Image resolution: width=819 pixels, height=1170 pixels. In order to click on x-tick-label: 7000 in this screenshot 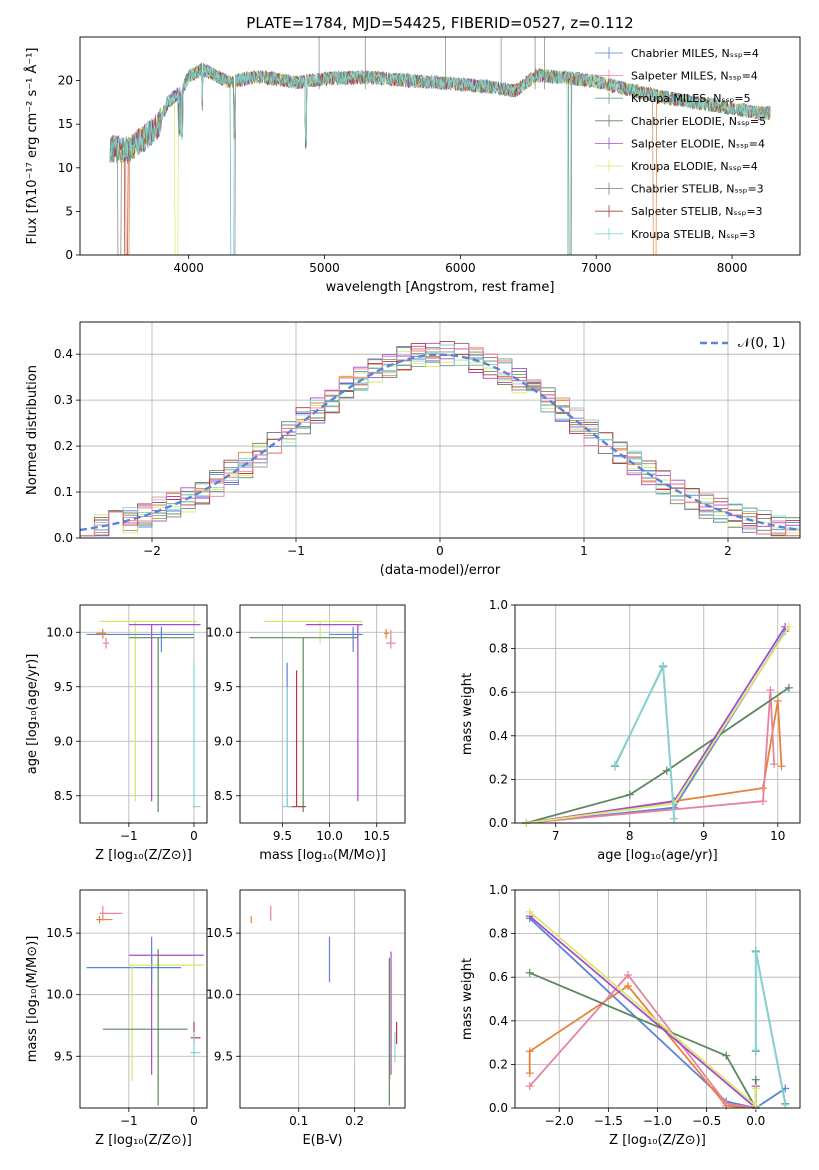, I will do `click(596, 268)`.